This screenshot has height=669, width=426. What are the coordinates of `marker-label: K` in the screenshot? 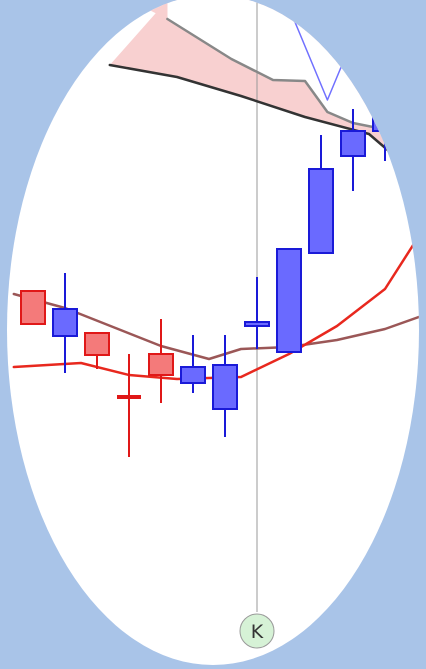 It's located at (257, 632).